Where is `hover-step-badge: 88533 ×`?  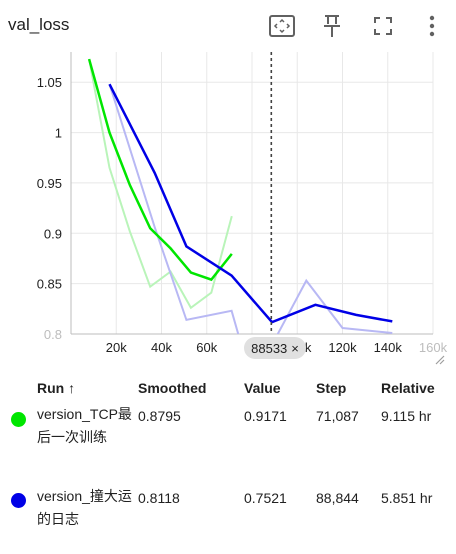
hover-step-badge: 88533 × is located at coordinates (275, 348).